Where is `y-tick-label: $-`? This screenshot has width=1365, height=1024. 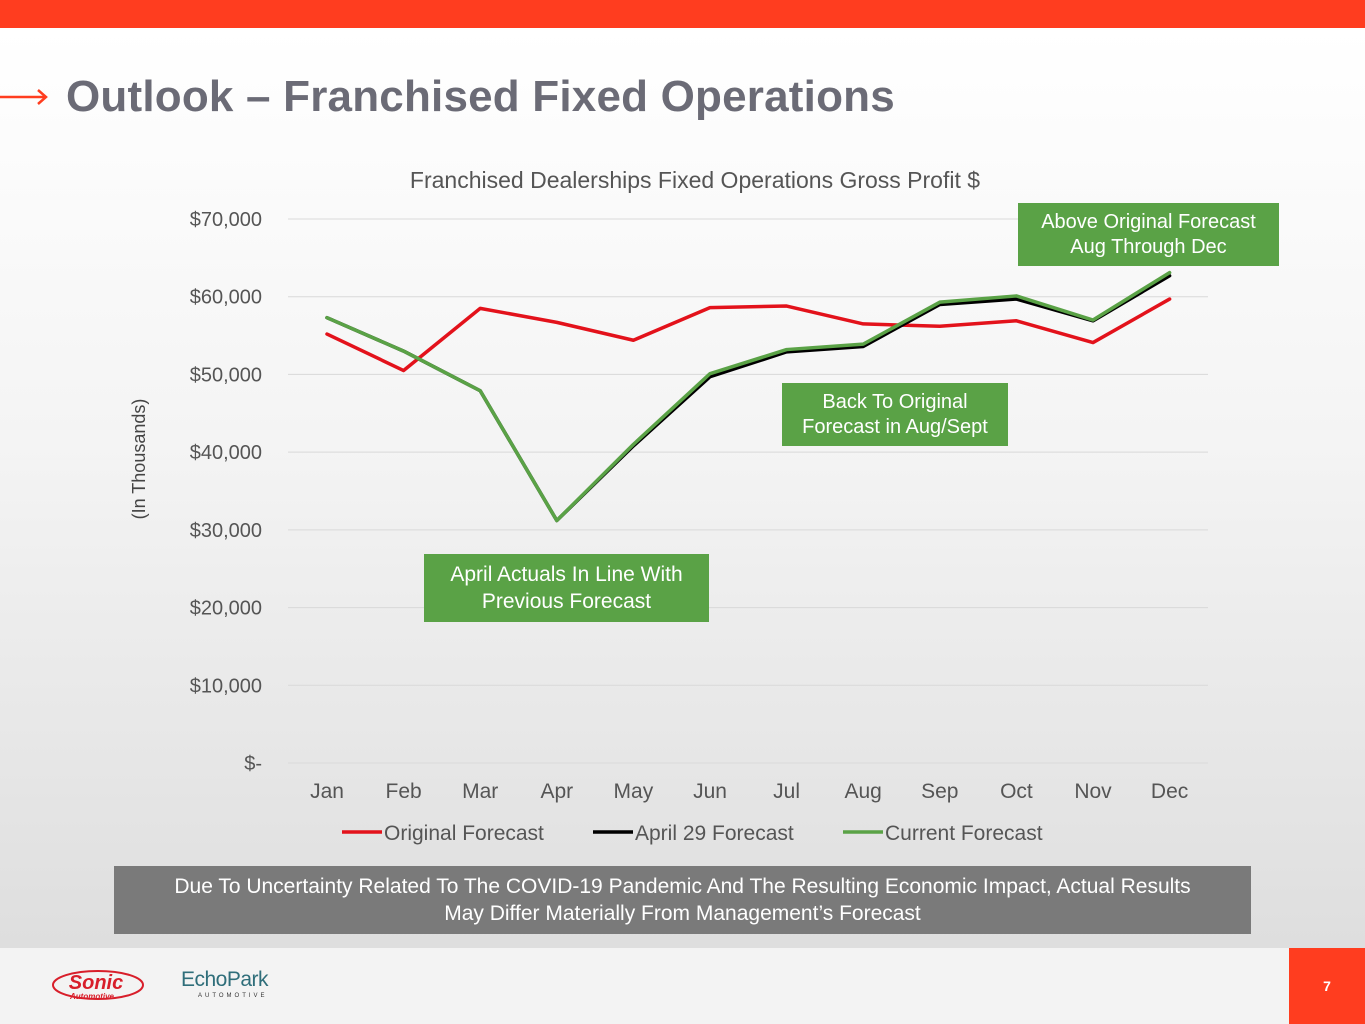
y-tick-label: $- is located at coordinates (253, 764).